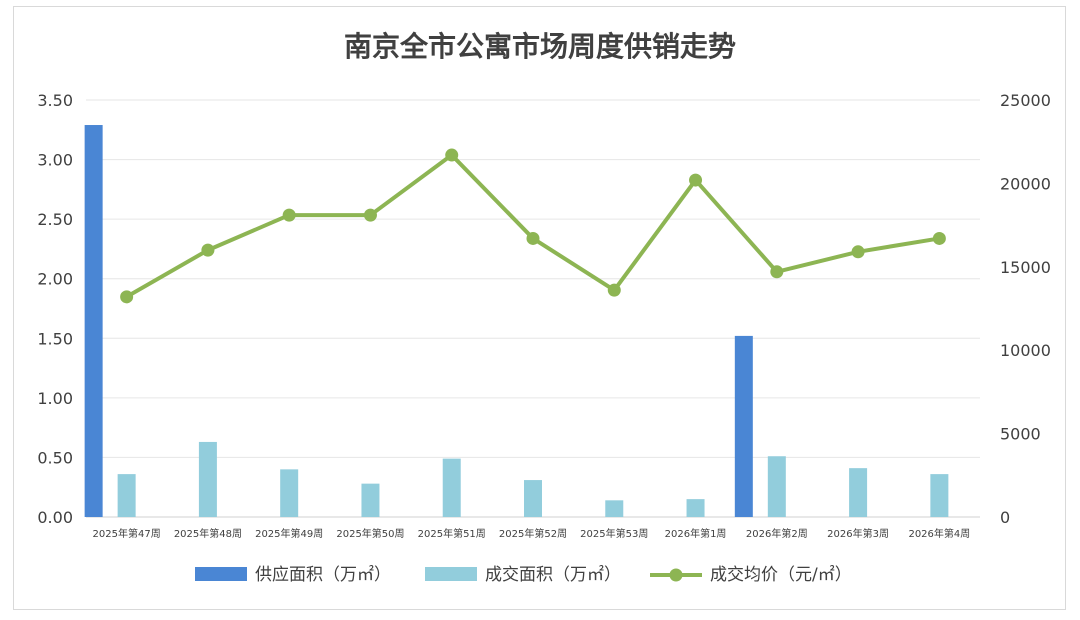  Describe the element at coordinates (221, 574) in the screenshot. I see `legend-swatch-supply` at that location.